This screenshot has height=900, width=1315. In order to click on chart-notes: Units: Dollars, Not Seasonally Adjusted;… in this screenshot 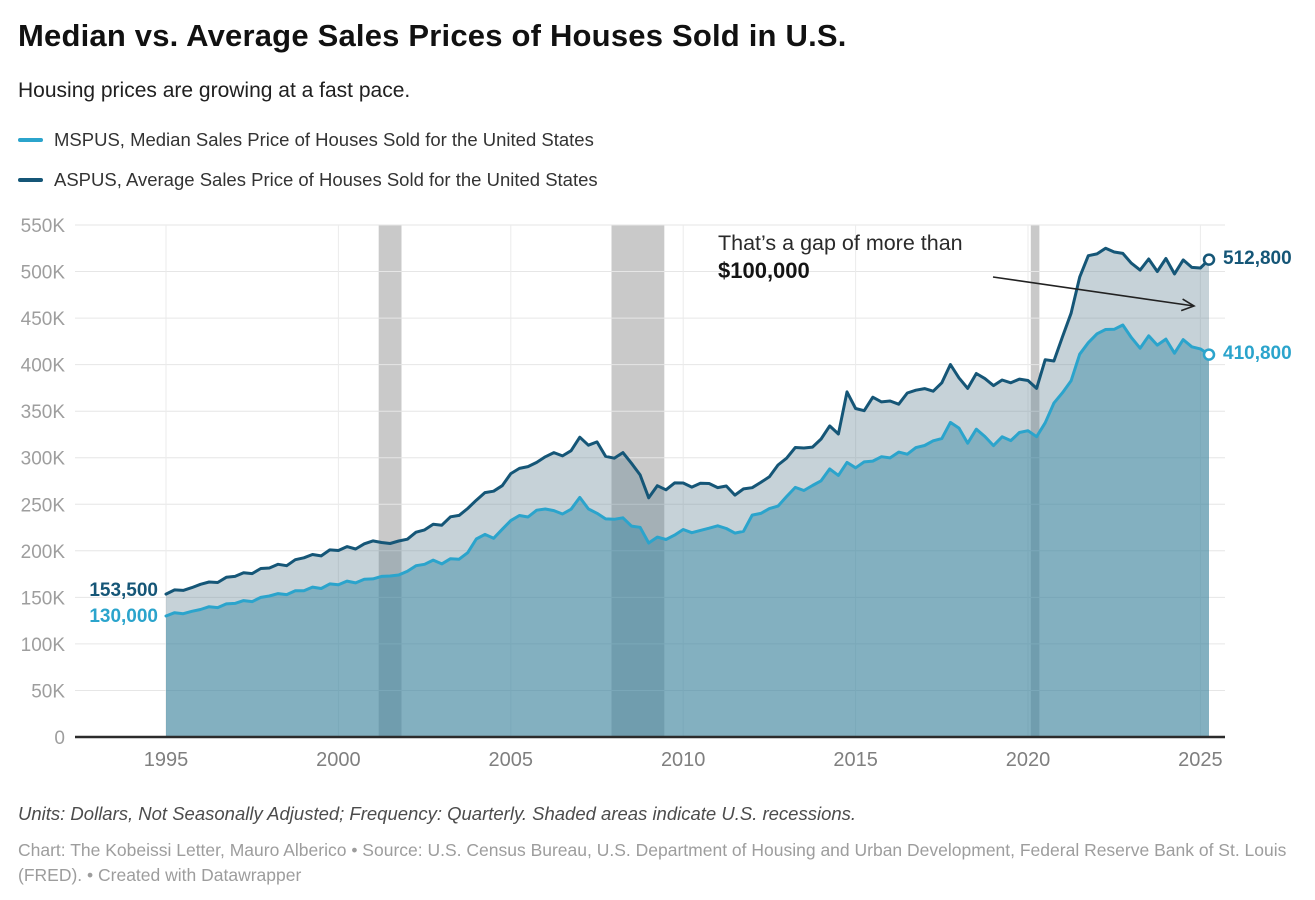, I will do `click(437, 813)`.